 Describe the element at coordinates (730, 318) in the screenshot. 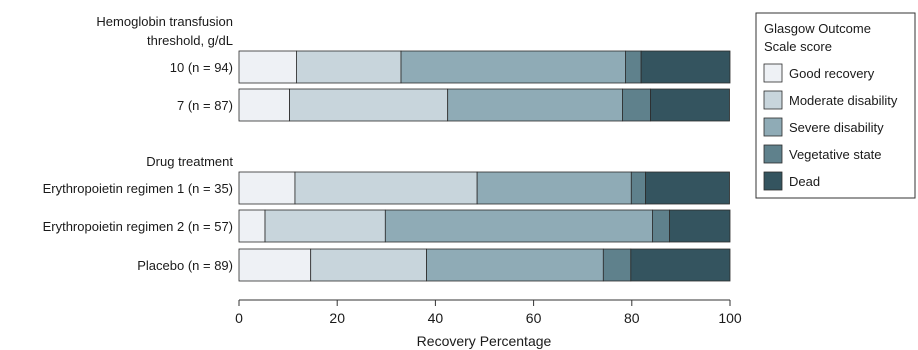

I see `x-tick-label-100: 100` at that location.